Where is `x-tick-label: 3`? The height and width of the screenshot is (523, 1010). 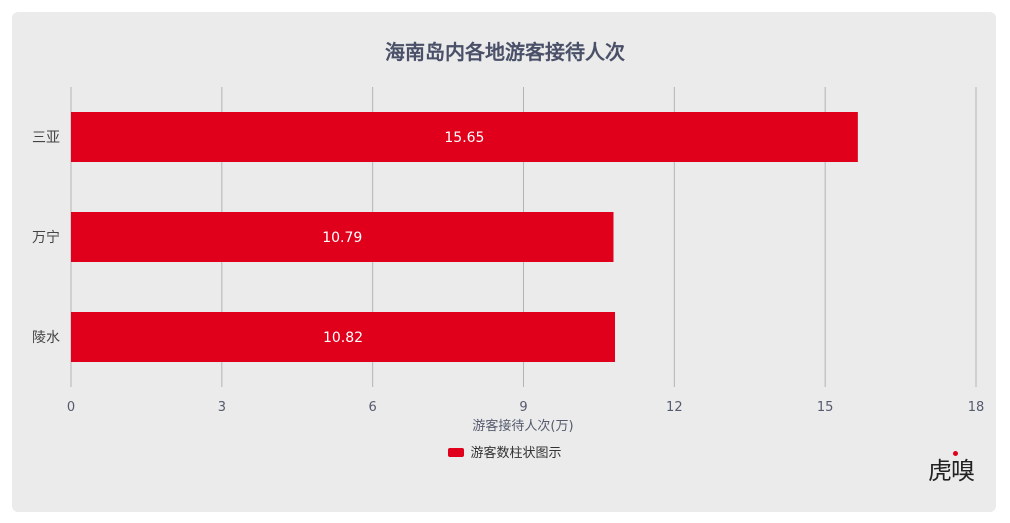 x-tick-label: 3 is located at coordinates (222, 407).